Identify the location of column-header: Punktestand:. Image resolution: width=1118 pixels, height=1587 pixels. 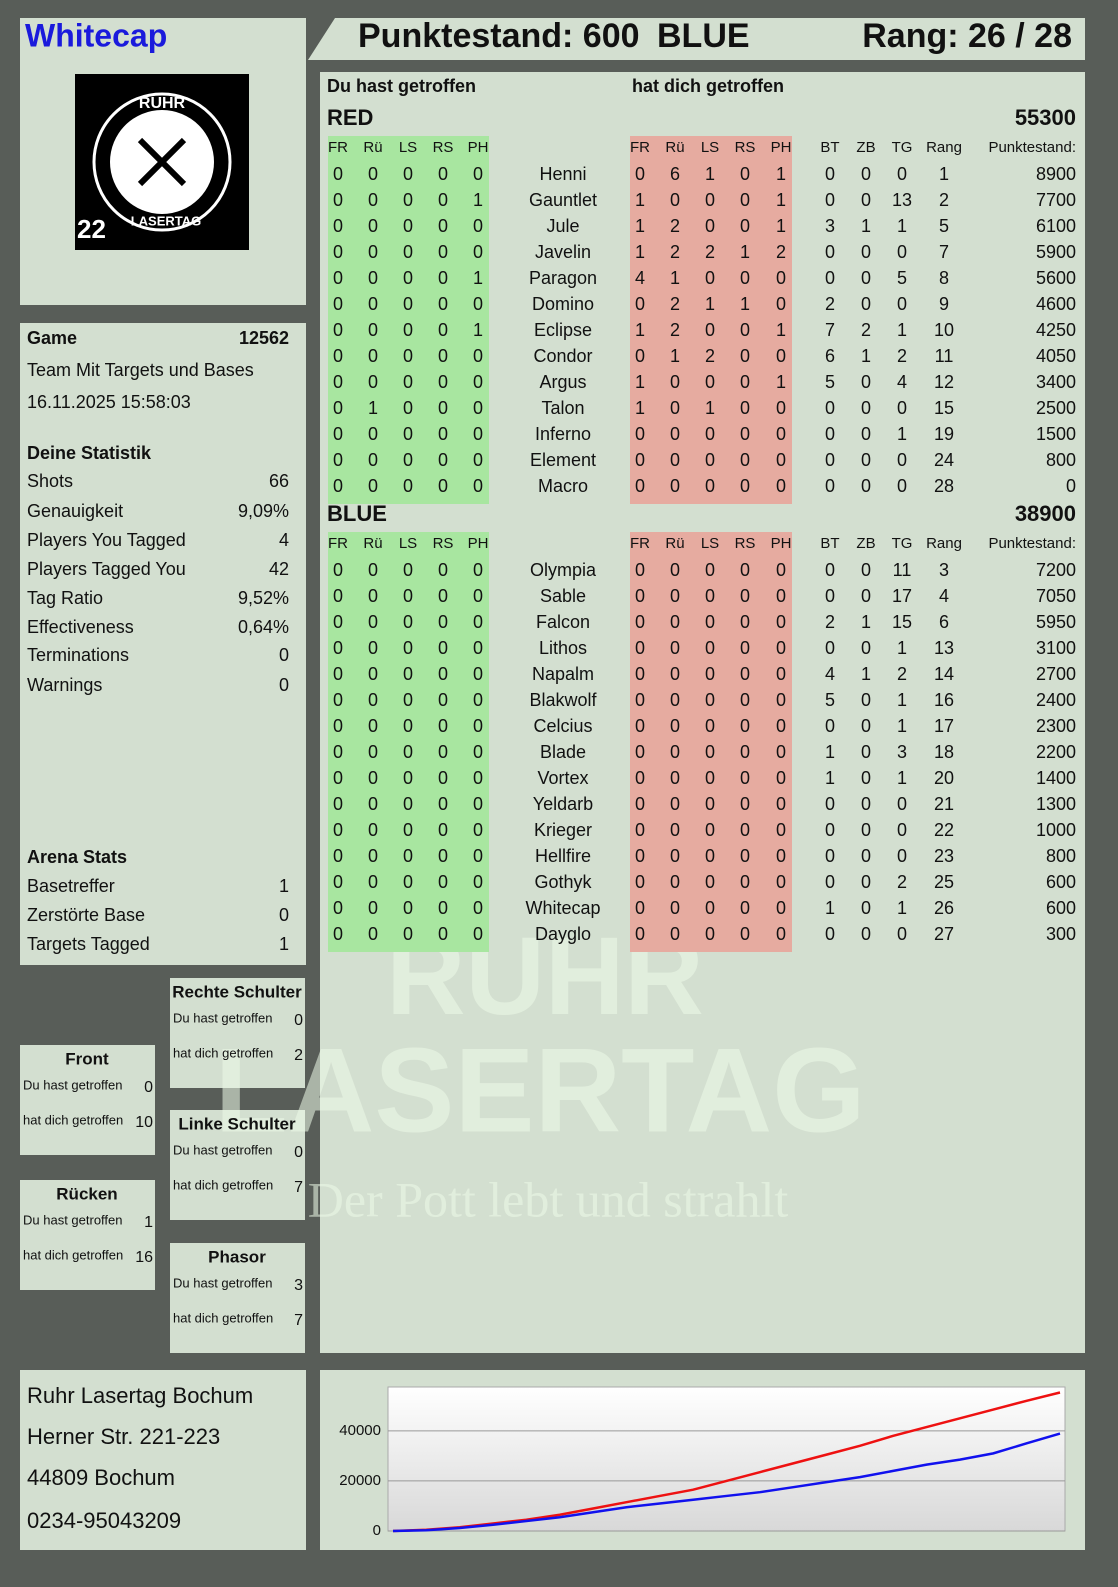
(1032, 543).